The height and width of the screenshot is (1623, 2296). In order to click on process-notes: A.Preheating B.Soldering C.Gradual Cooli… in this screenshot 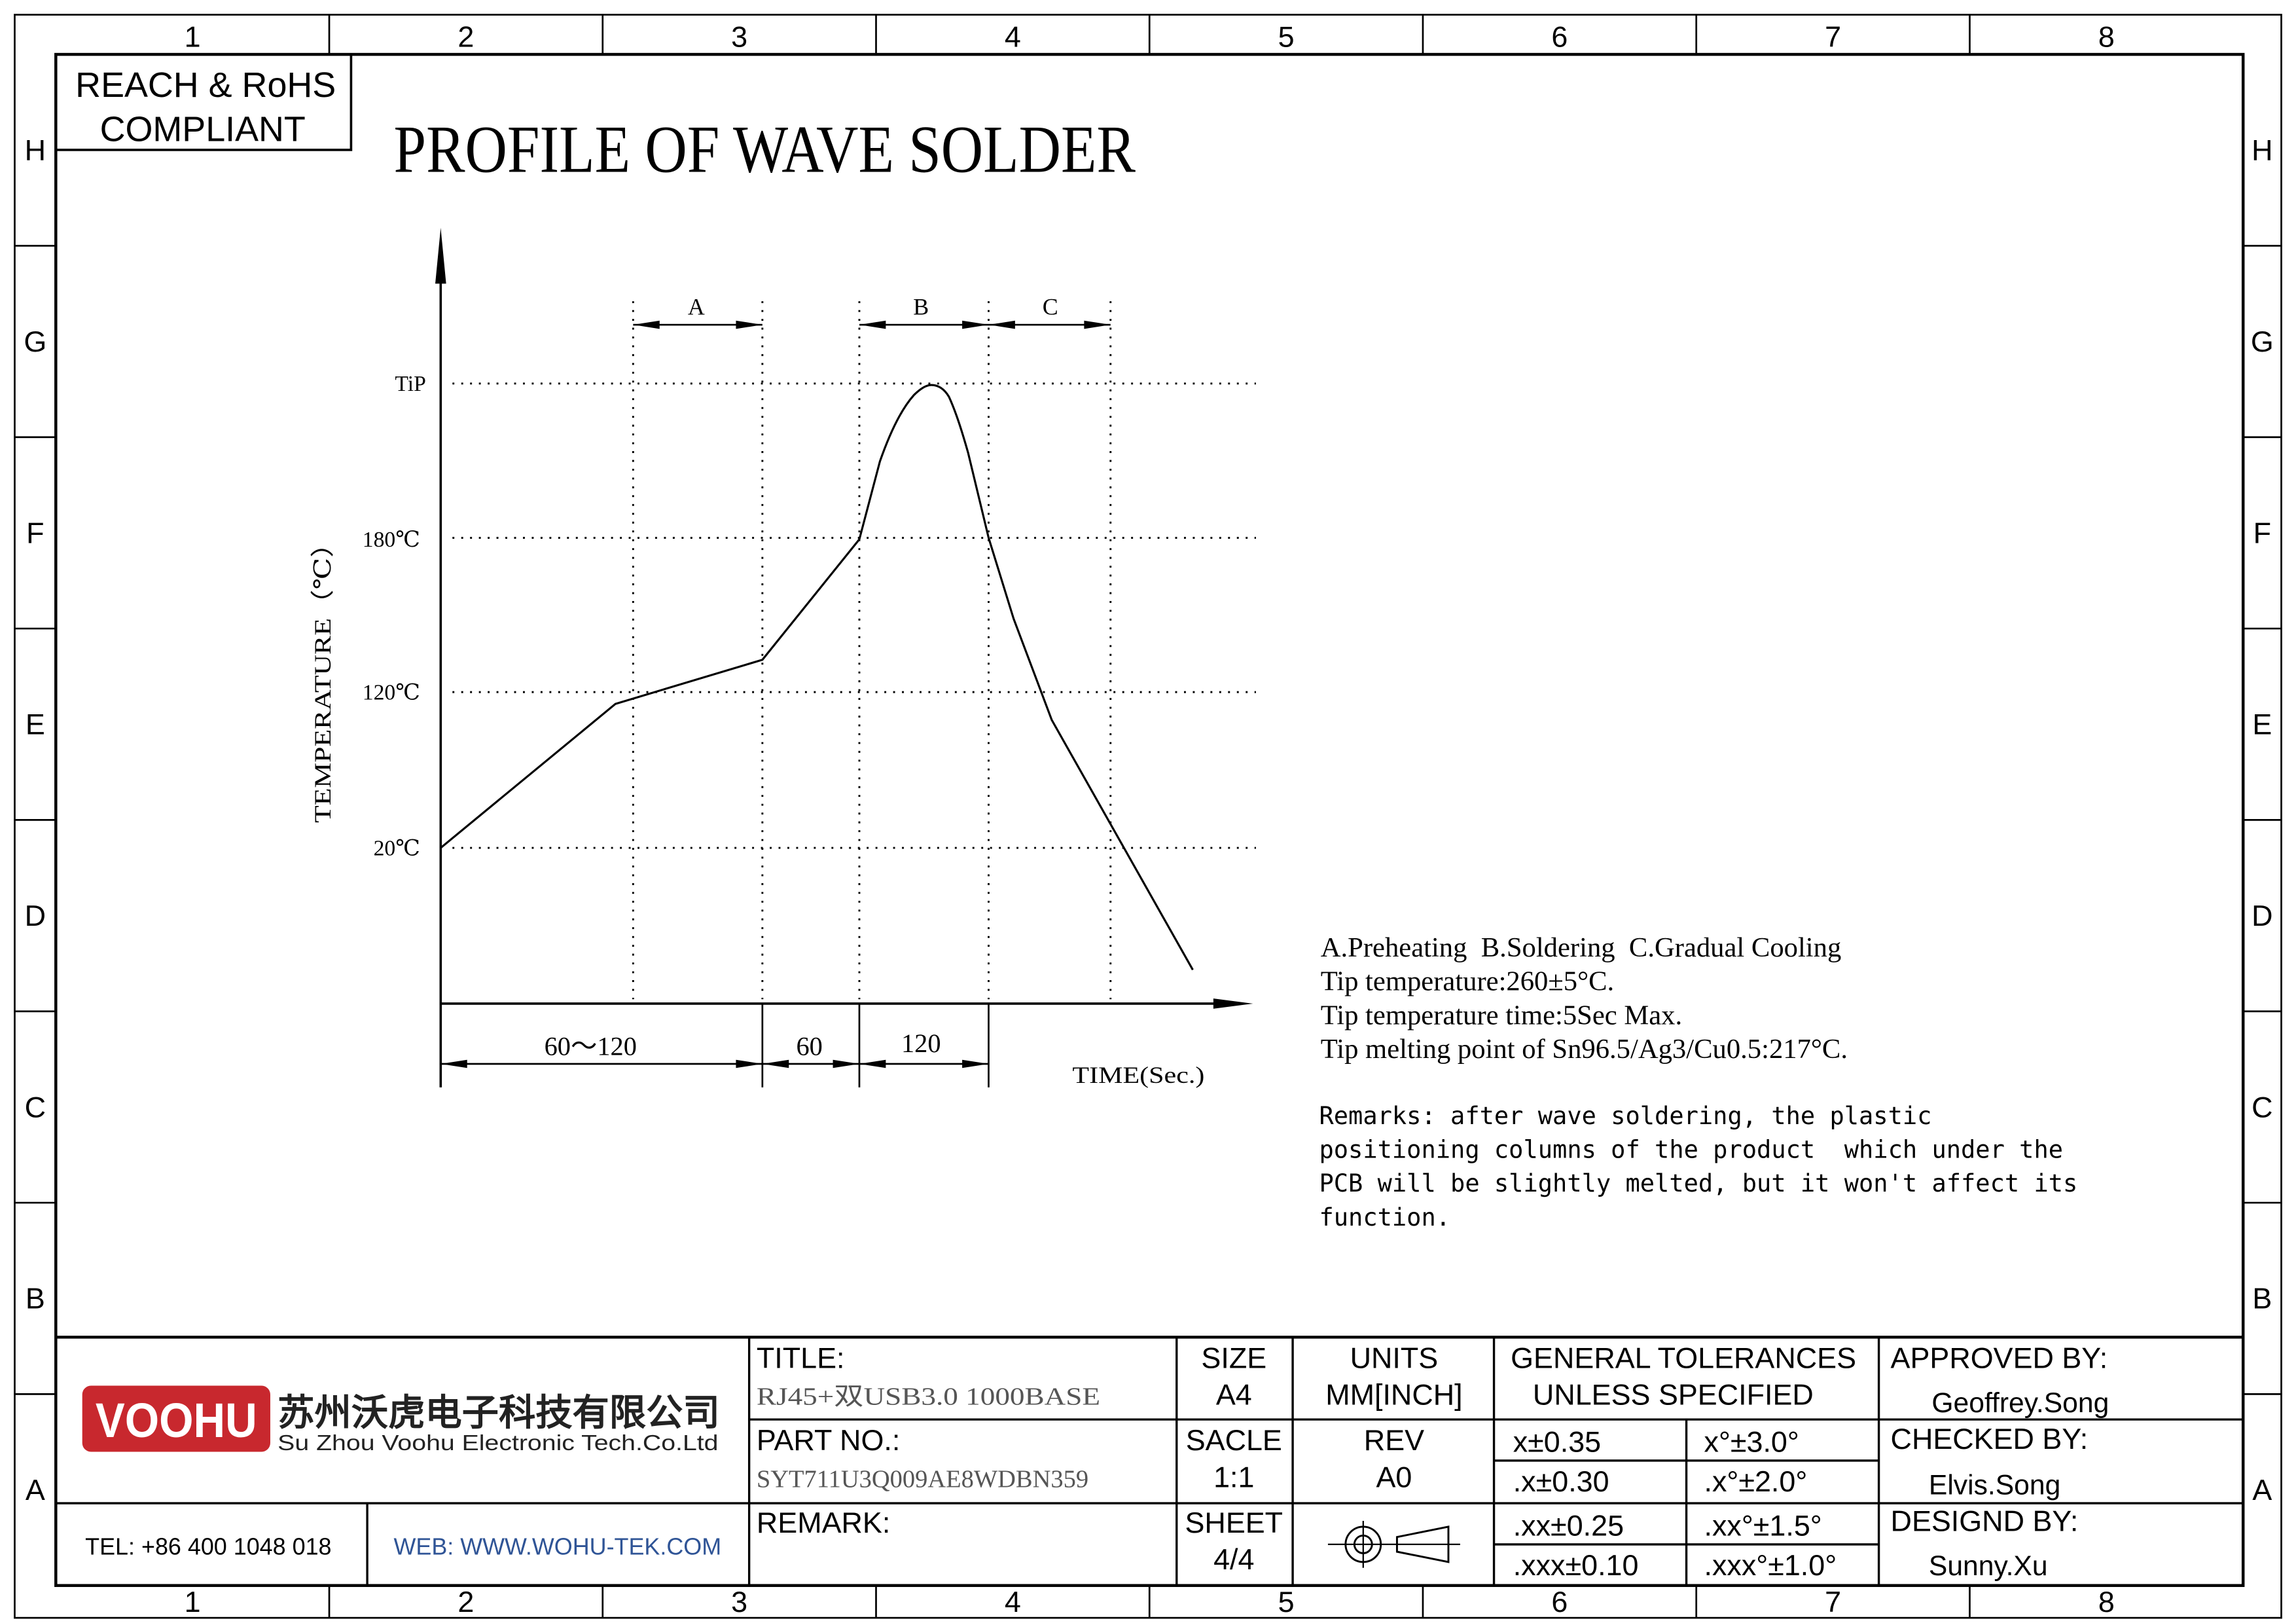, I will do `click(1698, 1081)`.